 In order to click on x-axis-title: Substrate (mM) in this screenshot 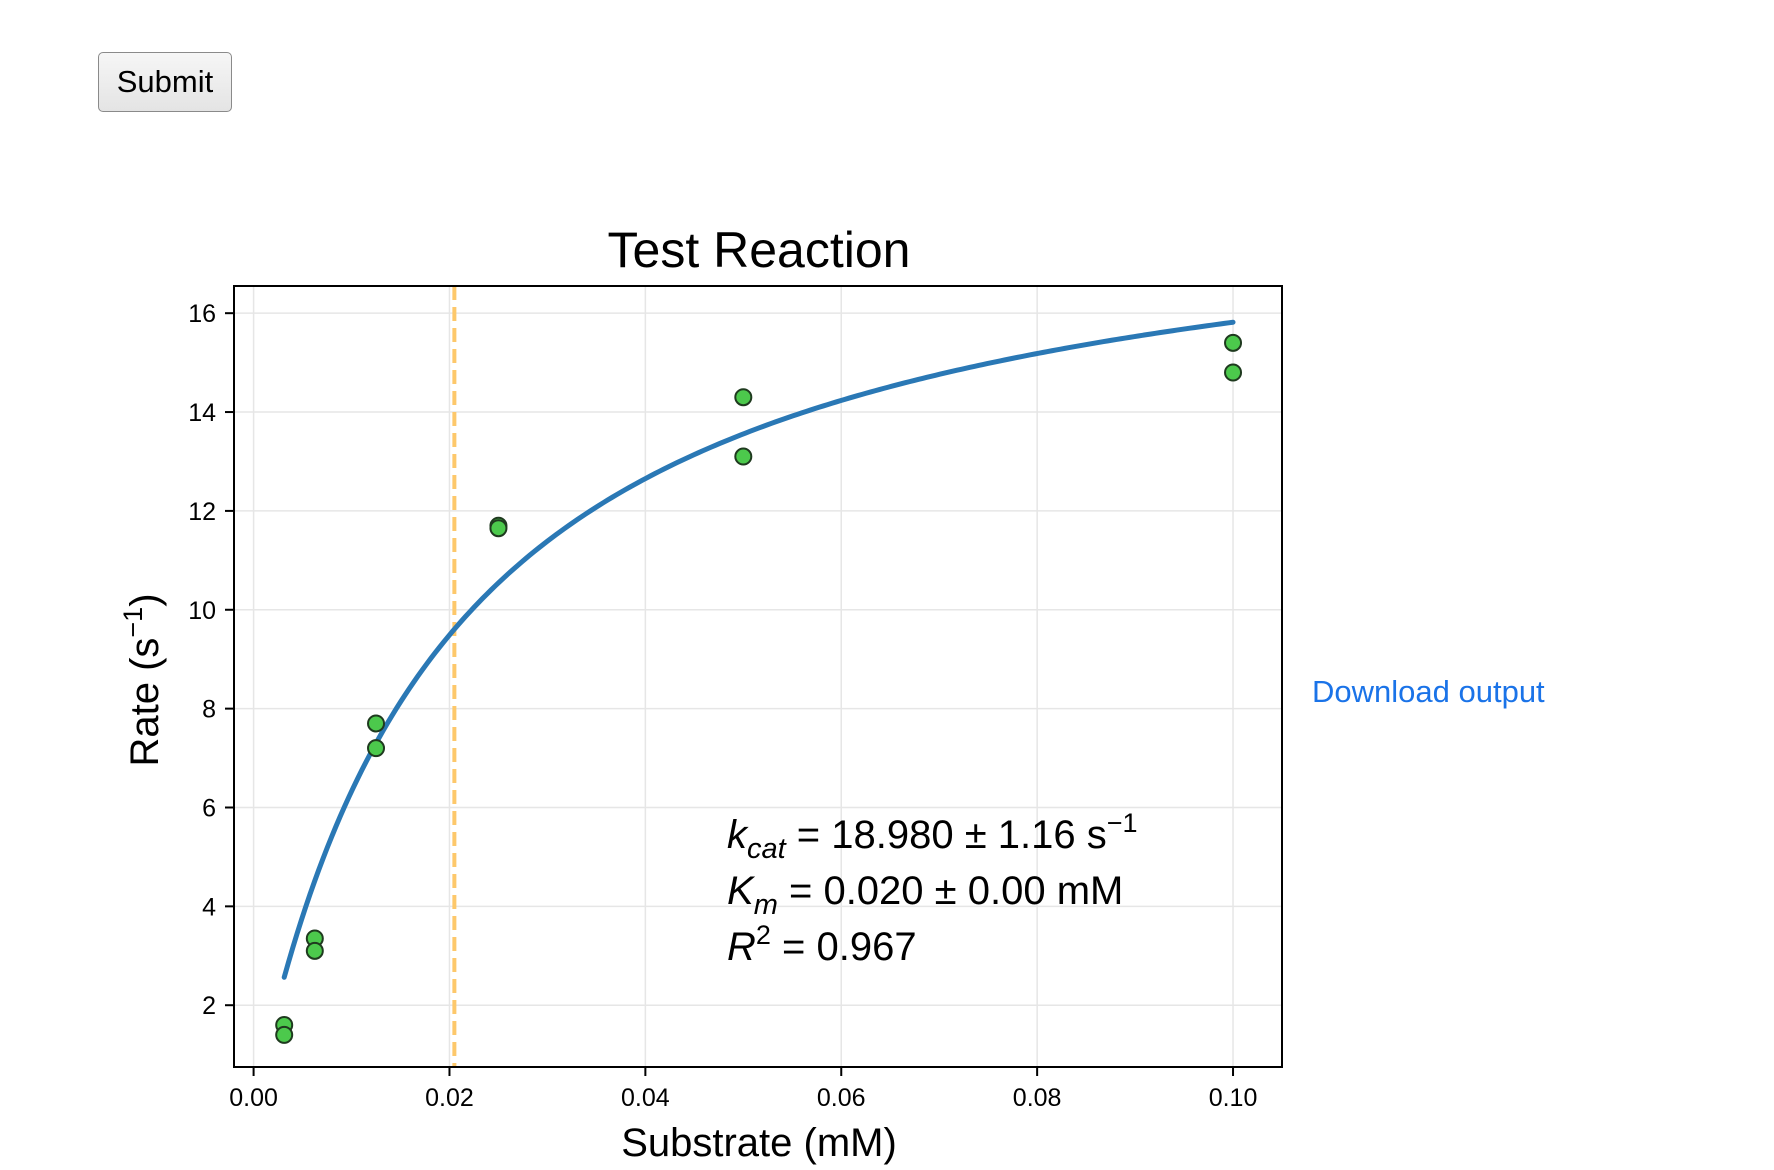, I will do `click(759, 1143)`.